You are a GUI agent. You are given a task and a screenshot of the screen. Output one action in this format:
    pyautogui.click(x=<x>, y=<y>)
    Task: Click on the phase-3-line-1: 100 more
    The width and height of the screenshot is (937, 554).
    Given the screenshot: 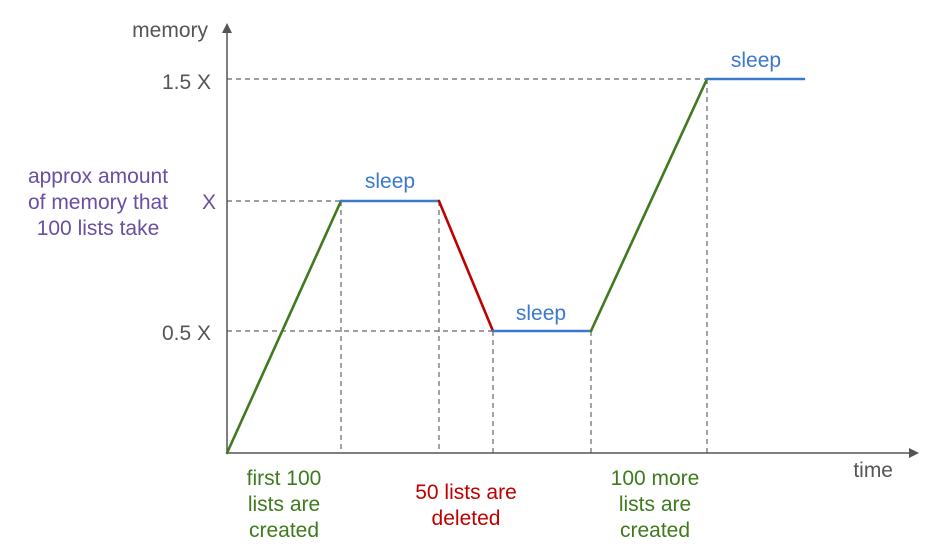 What is the action you would take?
    pyautogui.click(x=655, y=478)
    